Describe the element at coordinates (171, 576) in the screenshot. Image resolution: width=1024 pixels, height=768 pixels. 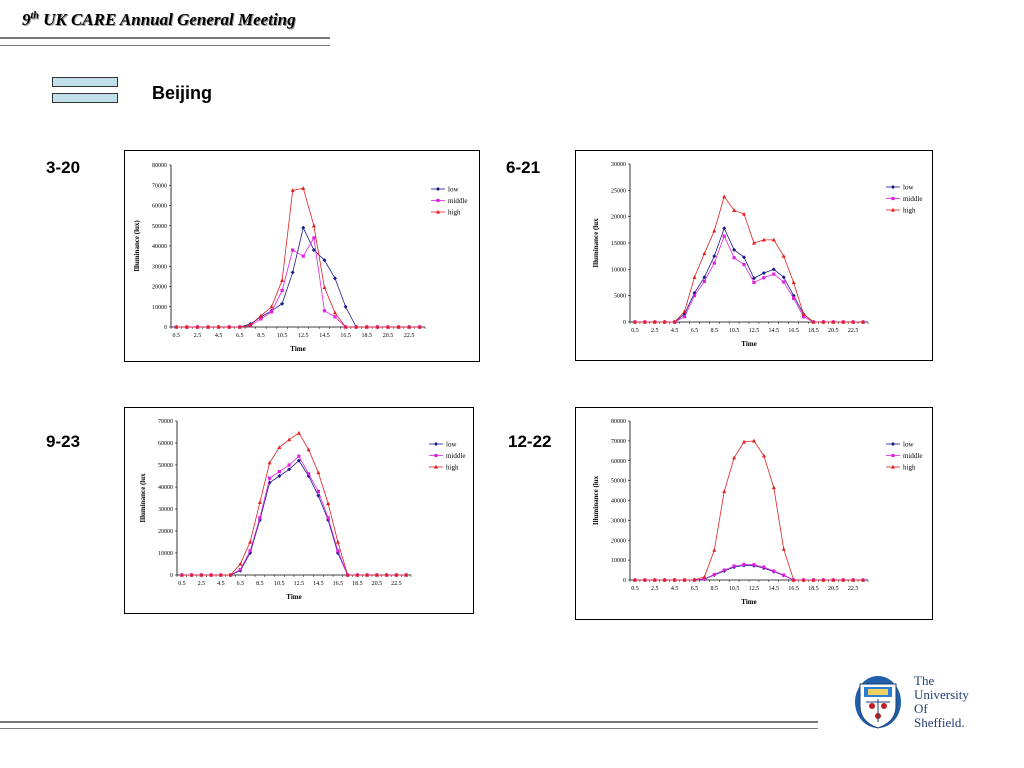
I see `y-tick-label: 0` at that location.